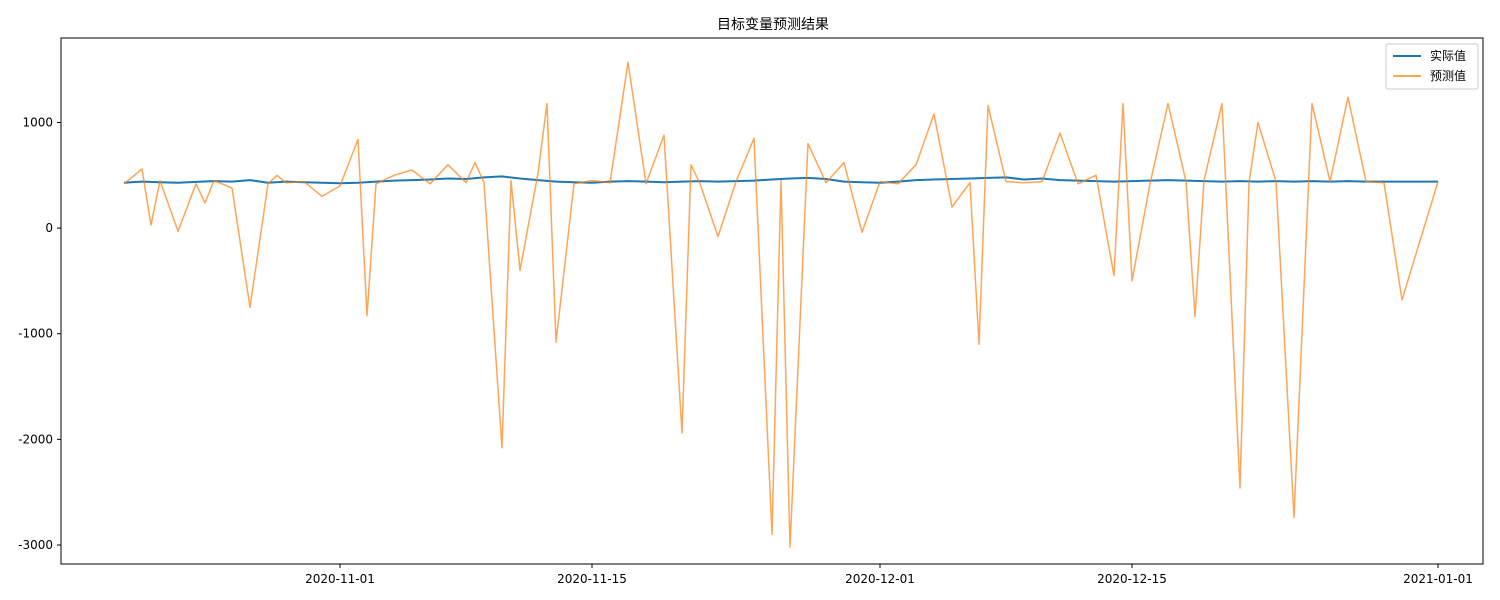 This screenshot has height=600, width=1500. What do you see at coordinates (880, 579) in the screenshot?
I see `x-tick-label: 2020-12-01` at bounding box center [880, 579].